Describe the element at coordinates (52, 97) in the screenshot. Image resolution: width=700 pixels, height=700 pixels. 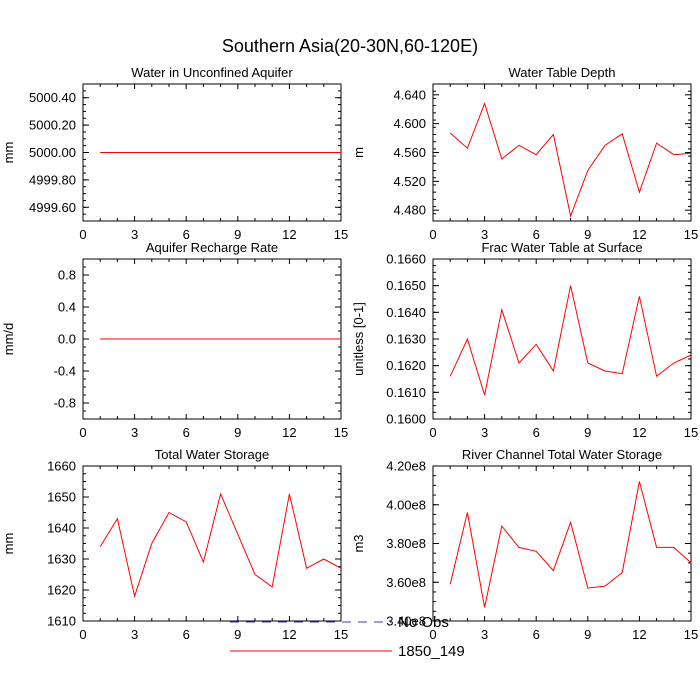
I see `y-tick-label: 5000.40` at that location.